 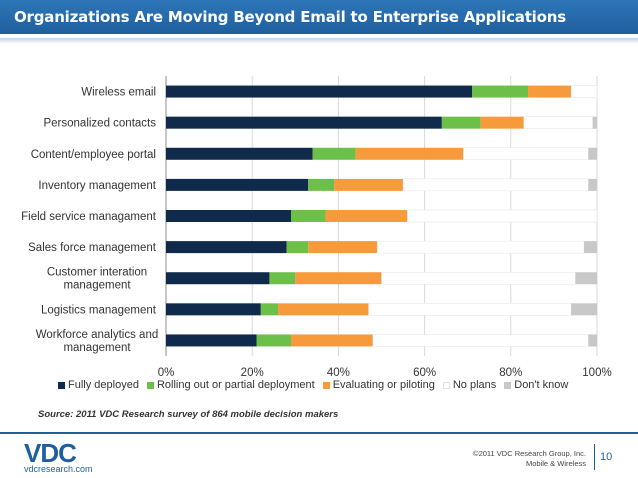 I want to click on page-number: 10, so click(x=606, y=457).